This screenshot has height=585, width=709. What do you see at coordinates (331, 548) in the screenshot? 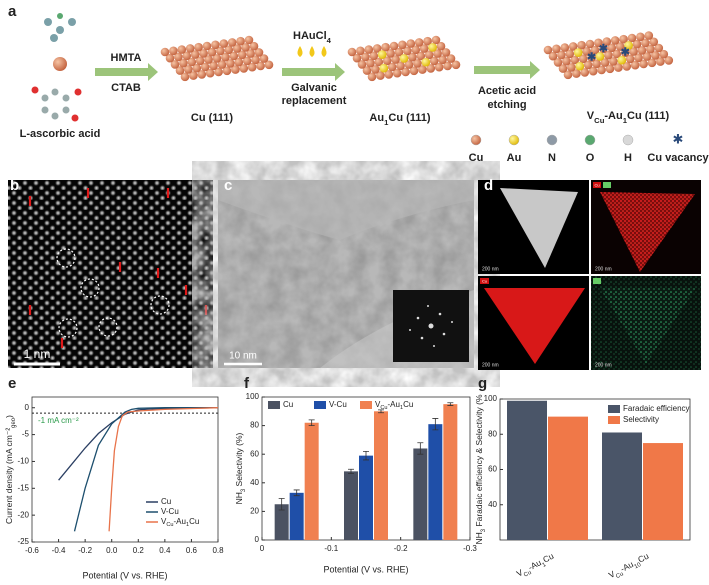
I see `x-tick-label: -0.1` at bounding box center [331, 548].